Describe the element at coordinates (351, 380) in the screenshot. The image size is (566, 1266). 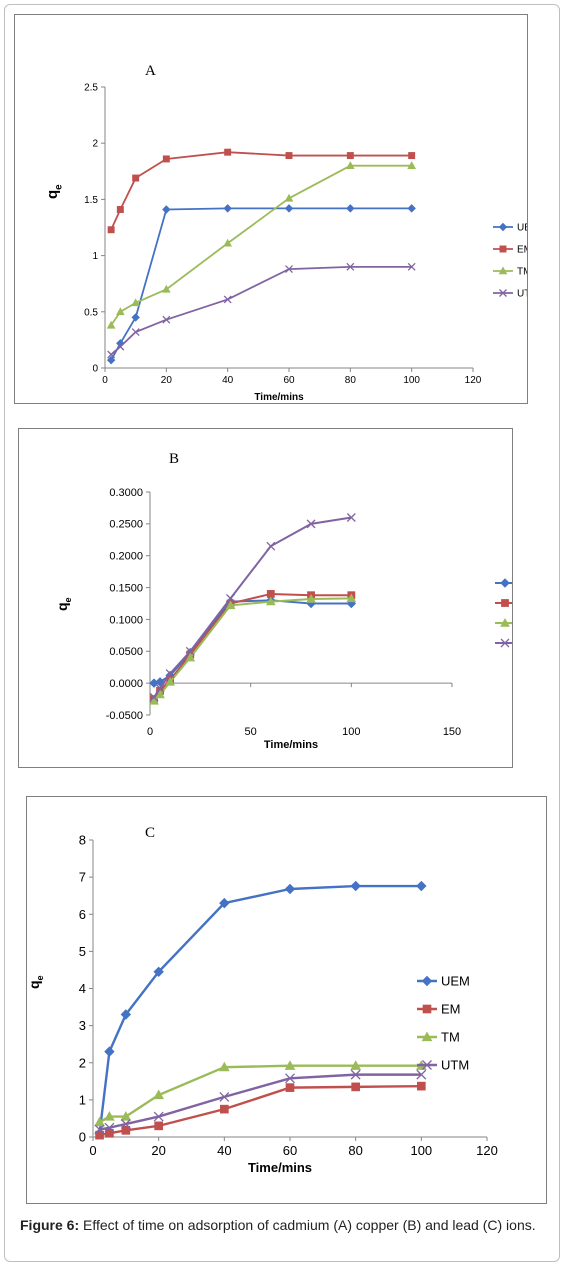
I see `x-tick-label: 80` at that location.